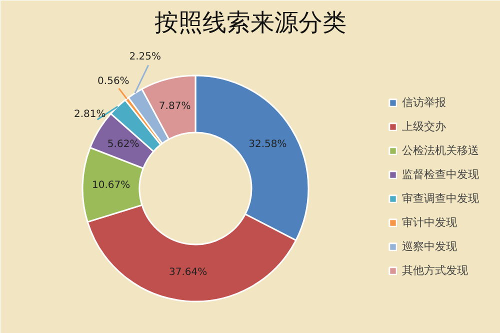 The height and width of the screenshot is (333, 500). What do you see at coordinates (429, 222) in the screenshot?
I see `legend-label: 审计中发现` at bounding box center [429, 222].